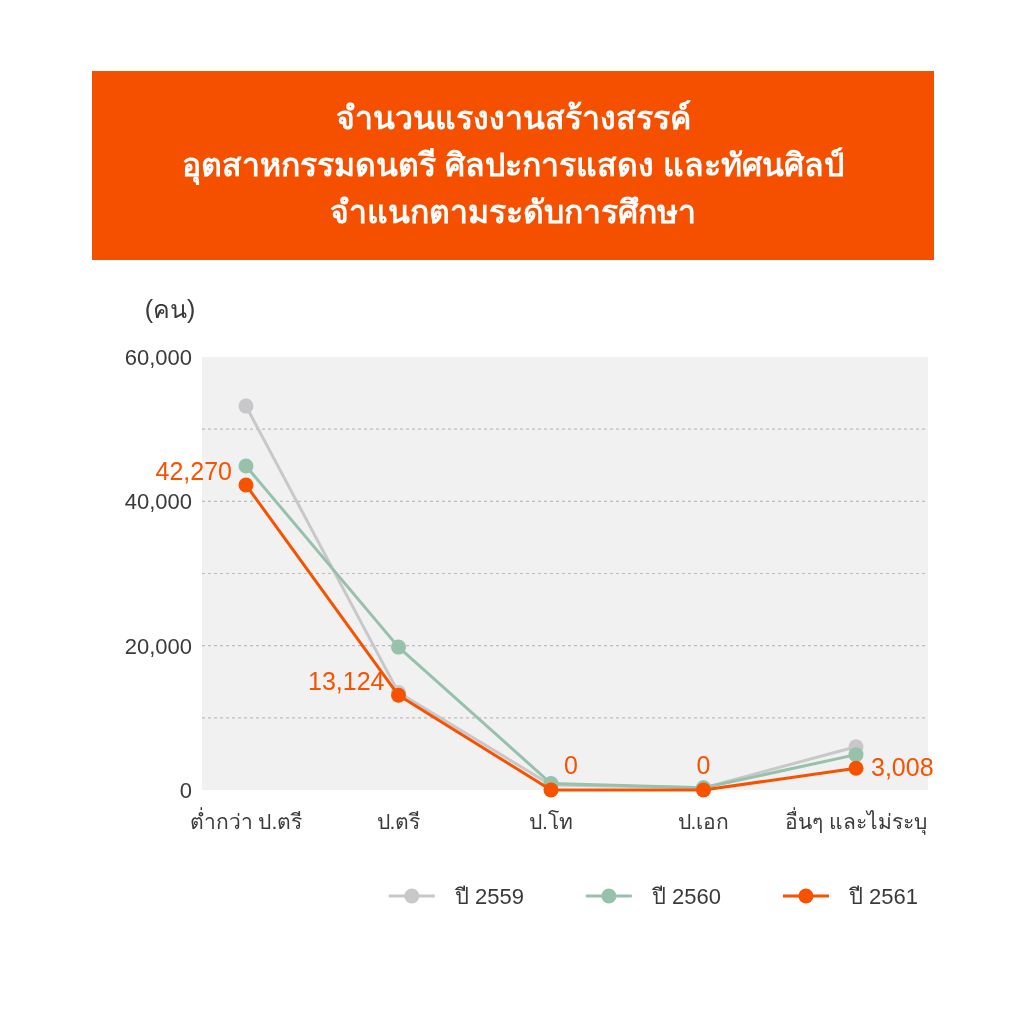 This screenshot has width=1025, height=1025. What do you see at coordinates (158, 502) in the screenshot?
I see `y-tick-label: 40,000` at bounding box center [158, 502].